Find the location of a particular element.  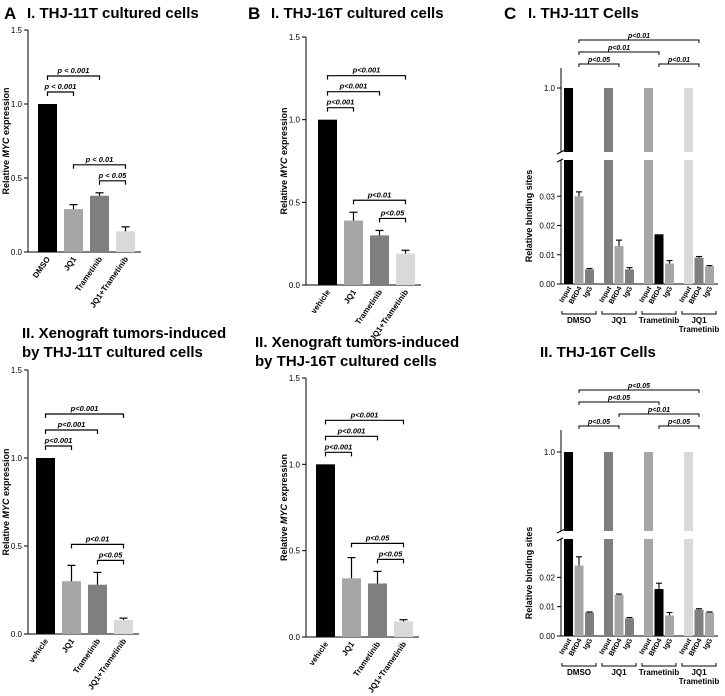

y-tick-label: 0.01 is located at coordinates (547, 607).